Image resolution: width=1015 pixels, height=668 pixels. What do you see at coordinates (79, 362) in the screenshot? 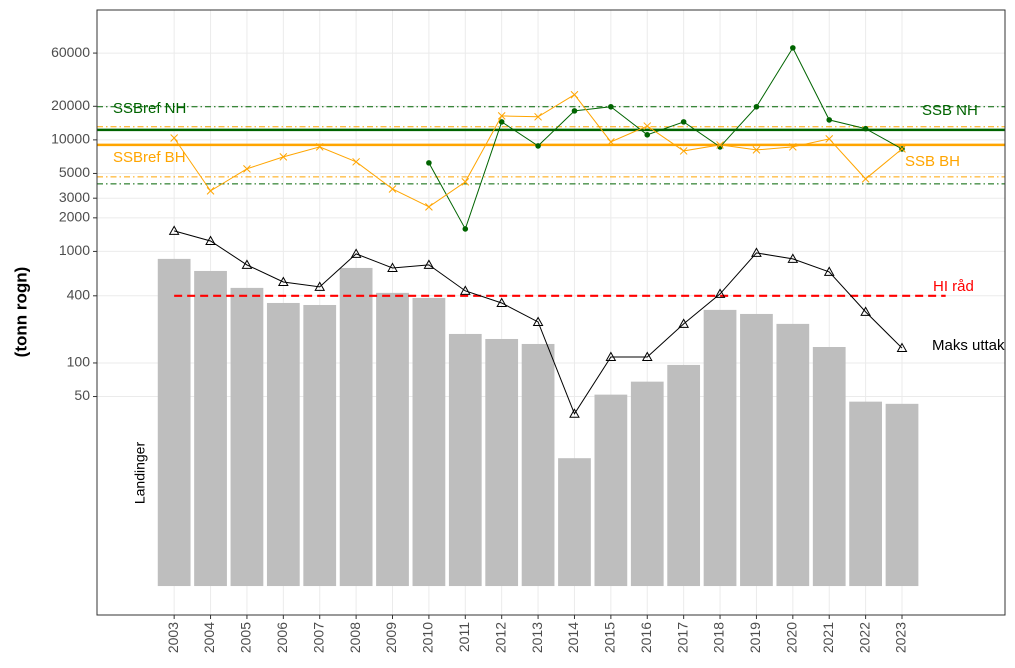
I see `y-tick-label: 100` at bounding box center [79, 362].